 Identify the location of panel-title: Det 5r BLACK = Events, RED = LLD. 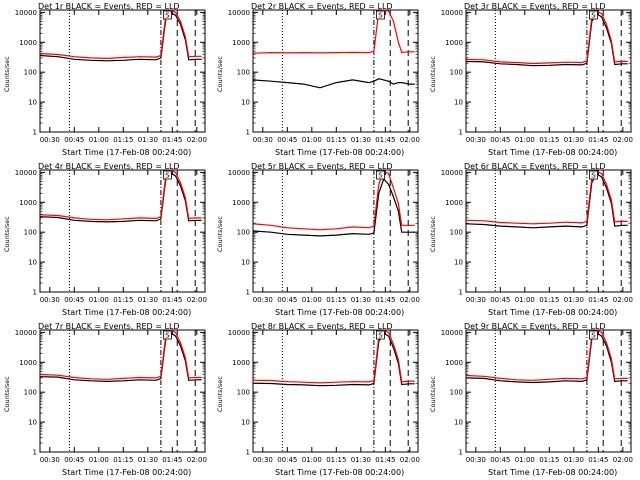
(322, 166).